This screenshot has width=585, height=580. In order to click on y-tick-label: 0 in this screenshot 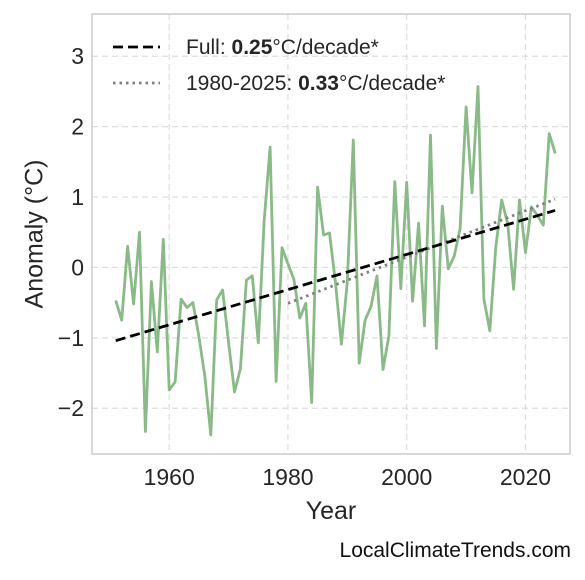, I will do `click(77, 267)`.